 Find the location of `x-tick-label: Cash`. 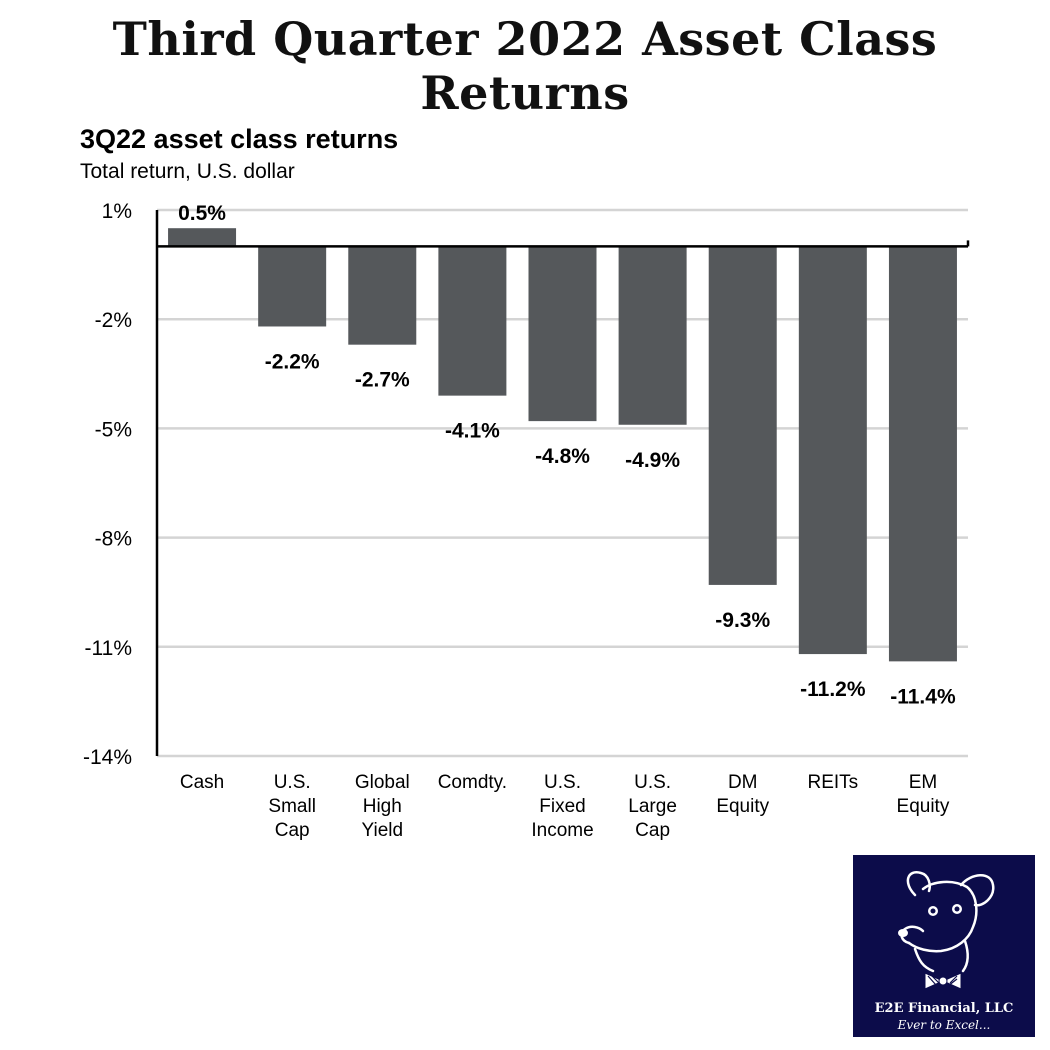

x-tick-label: Cash is located at coordinates (202, 782).